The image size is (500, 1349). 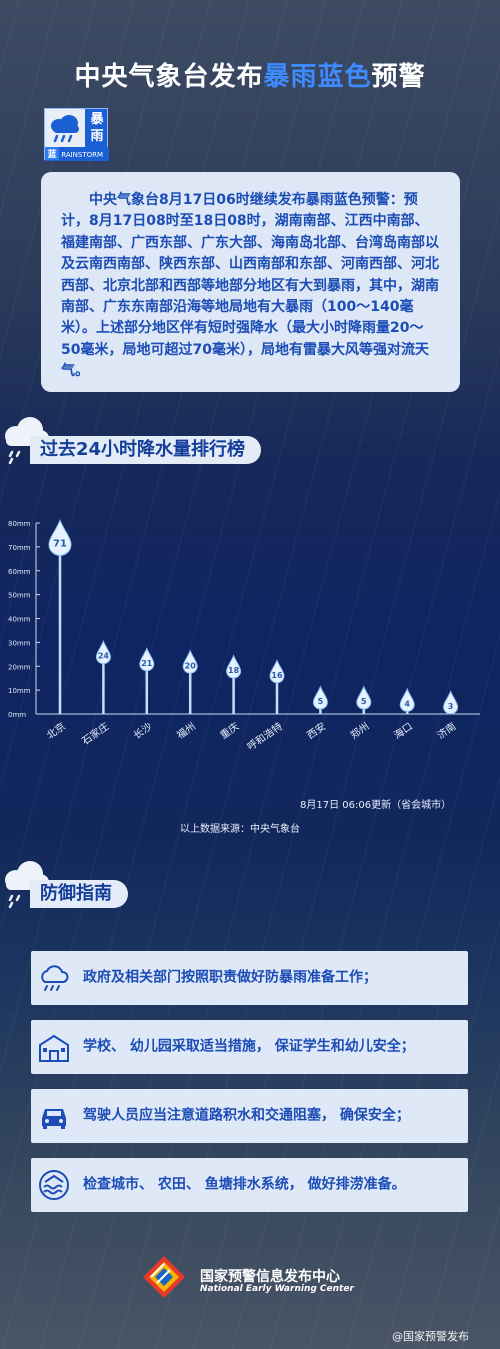 I want to click on drainage-icon, so click(x=54, y=1185).